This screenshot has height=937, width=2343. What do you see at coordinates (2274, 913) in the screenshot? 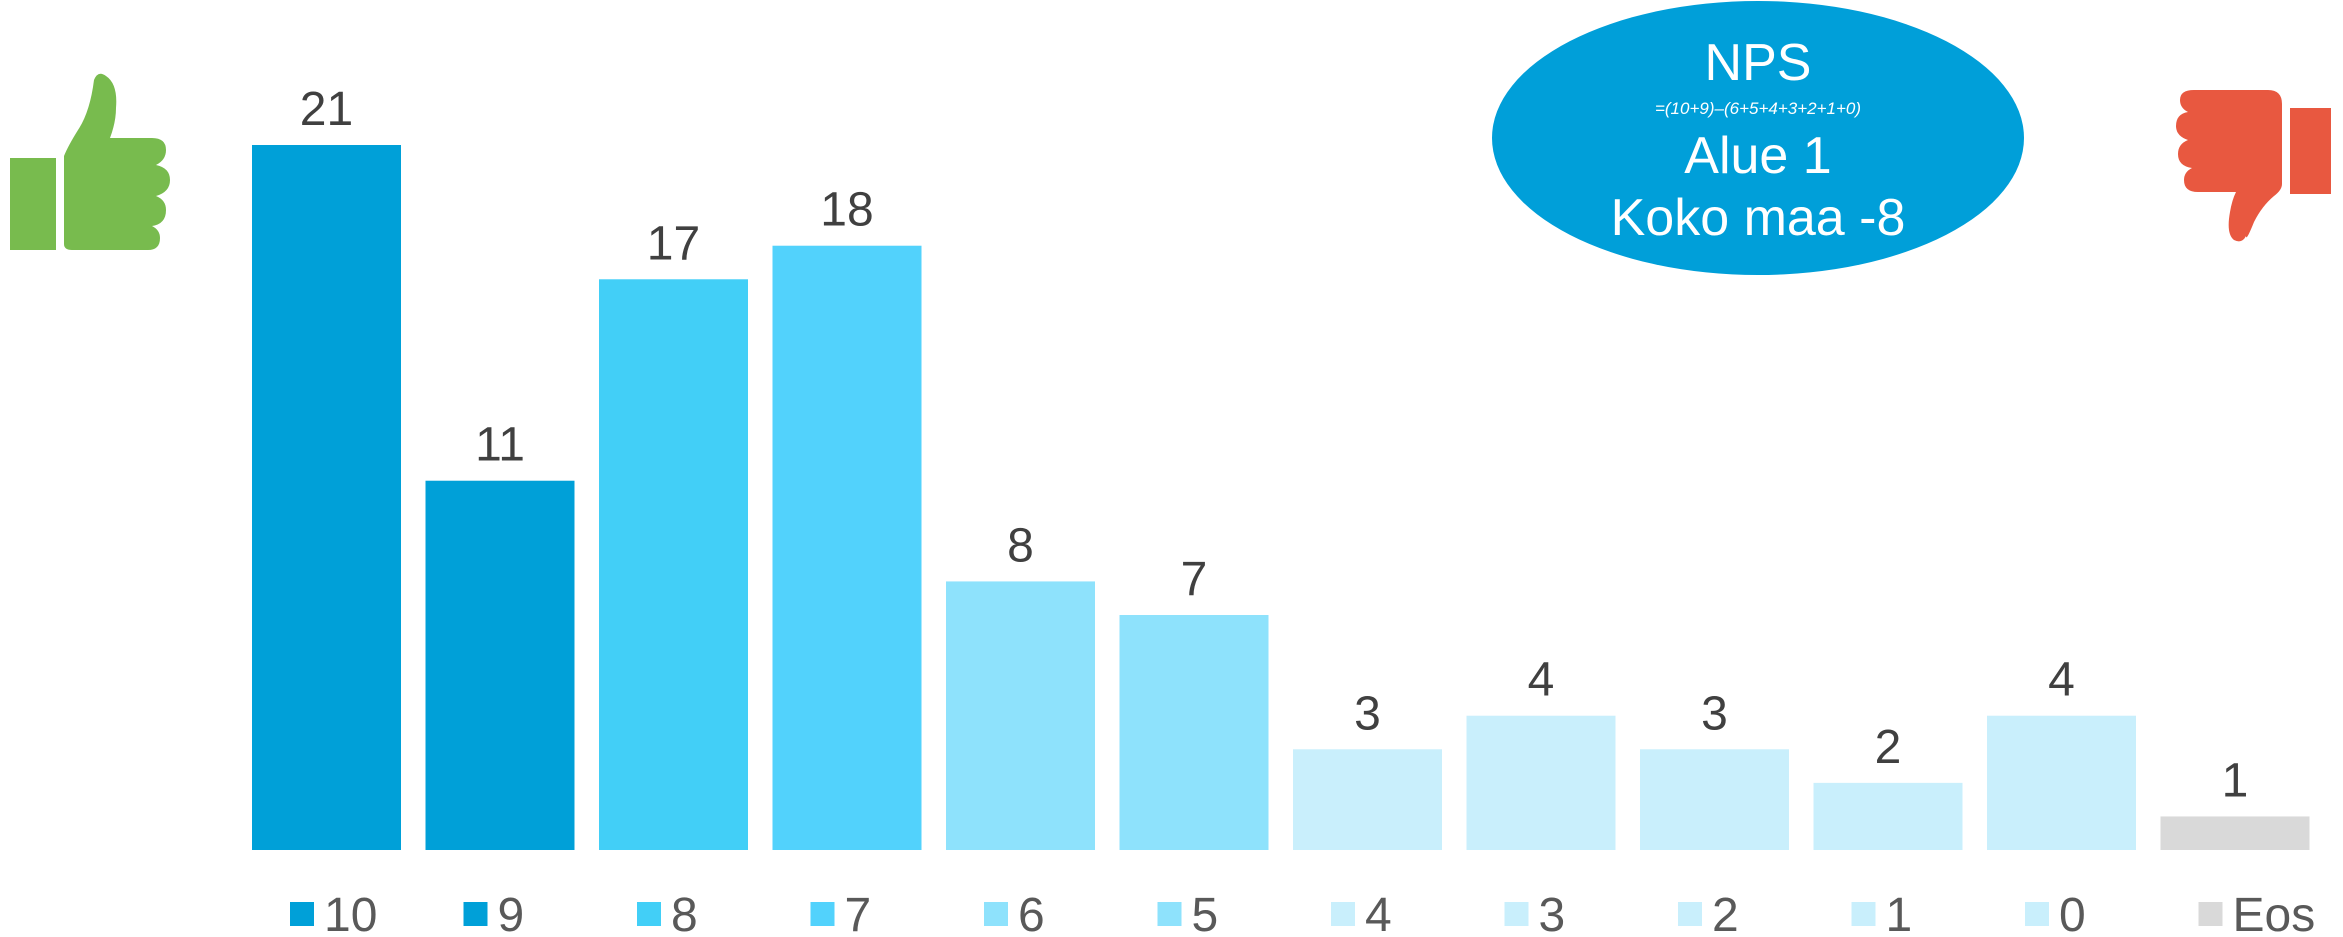
I see `legend-label-Eos: Eos` at bounding box center [2274, 913].